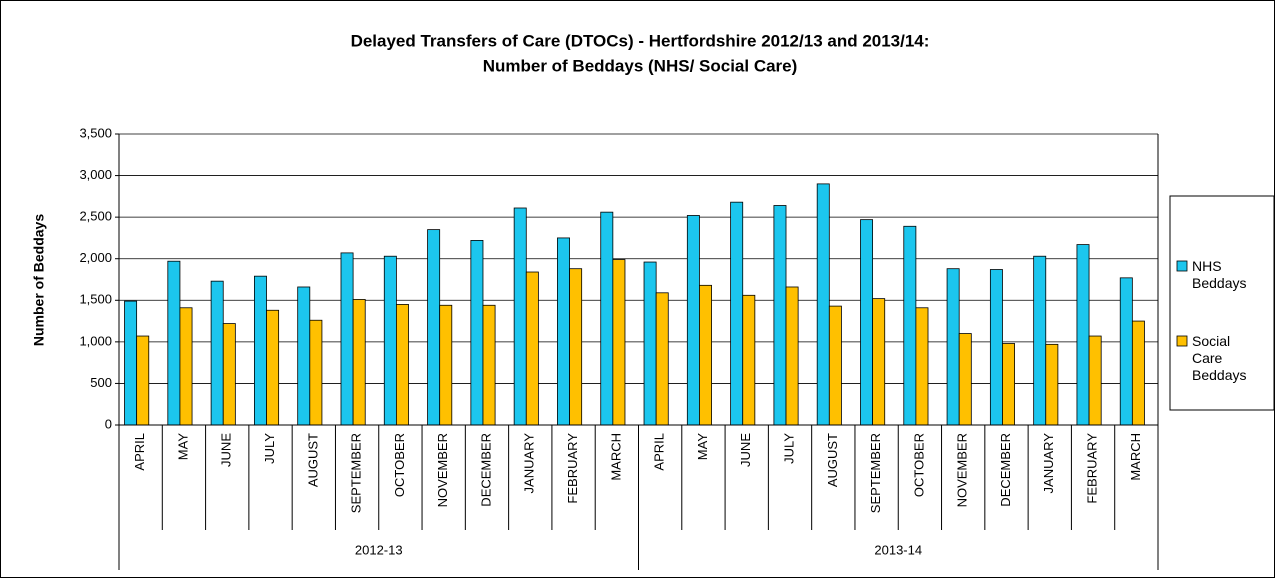 The height and width of the screenshot is (578, 1275). What do you see at coordinates (101, 382) in the screenshot?
I see `y-tick-label: 500` at bounding box center [101, 382].